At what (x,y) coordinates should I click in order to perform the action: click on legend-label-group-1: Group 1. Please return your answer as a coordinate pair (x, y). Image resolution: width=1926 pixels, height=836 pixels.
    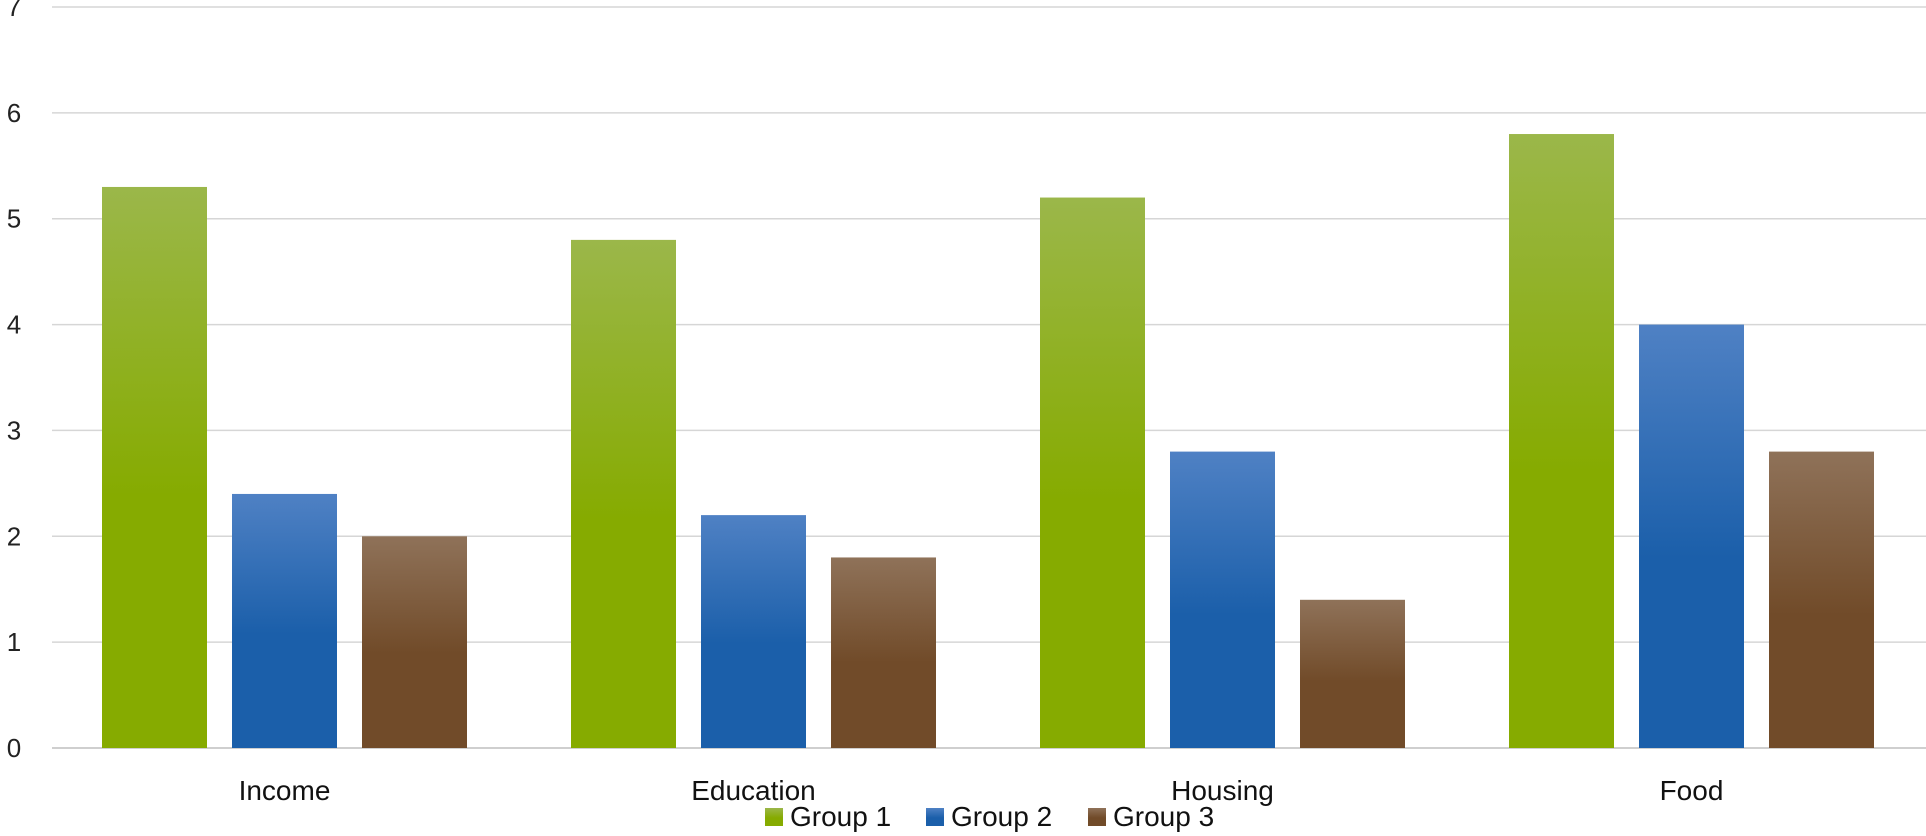
    Looking at the image, I should click on (840, 816).